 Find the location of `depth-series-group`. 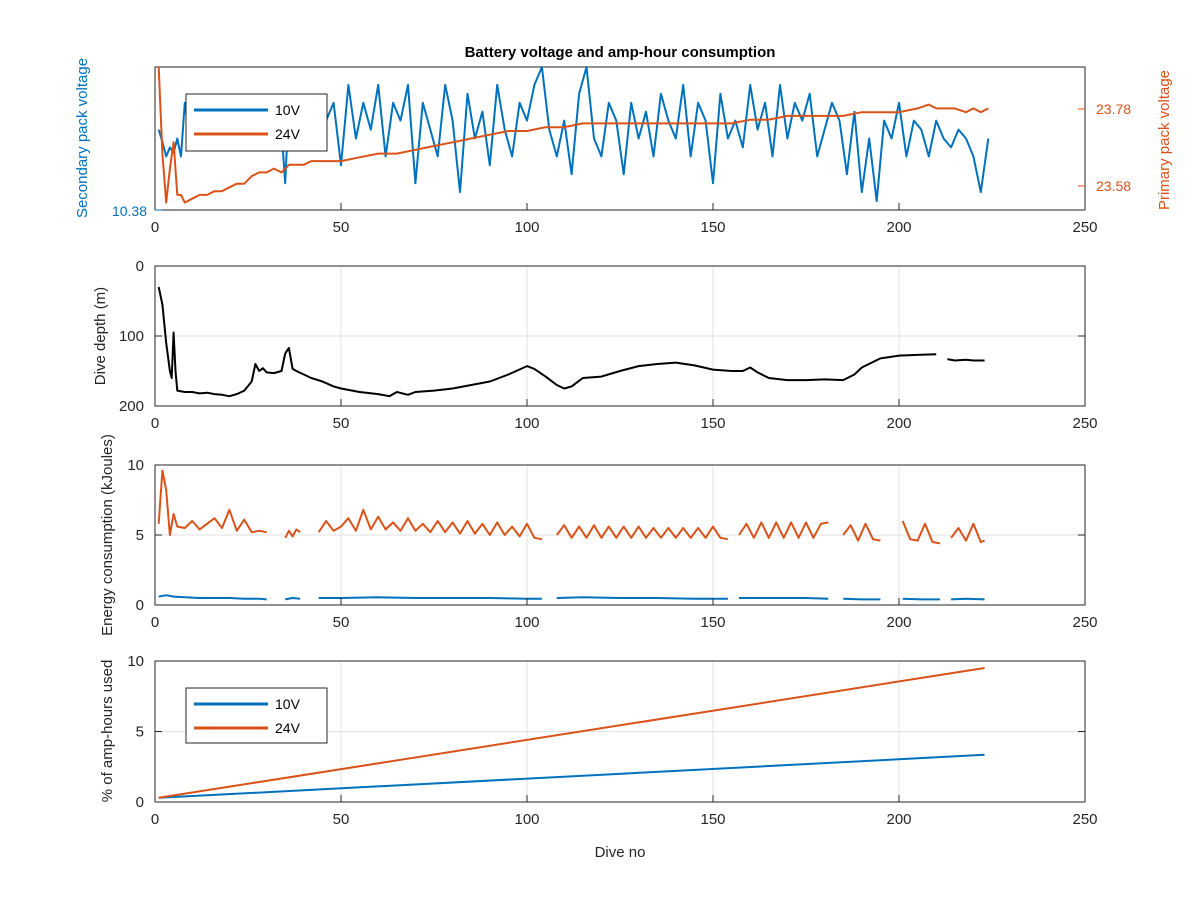

depth-series-group is located at coordinates (571, 342).